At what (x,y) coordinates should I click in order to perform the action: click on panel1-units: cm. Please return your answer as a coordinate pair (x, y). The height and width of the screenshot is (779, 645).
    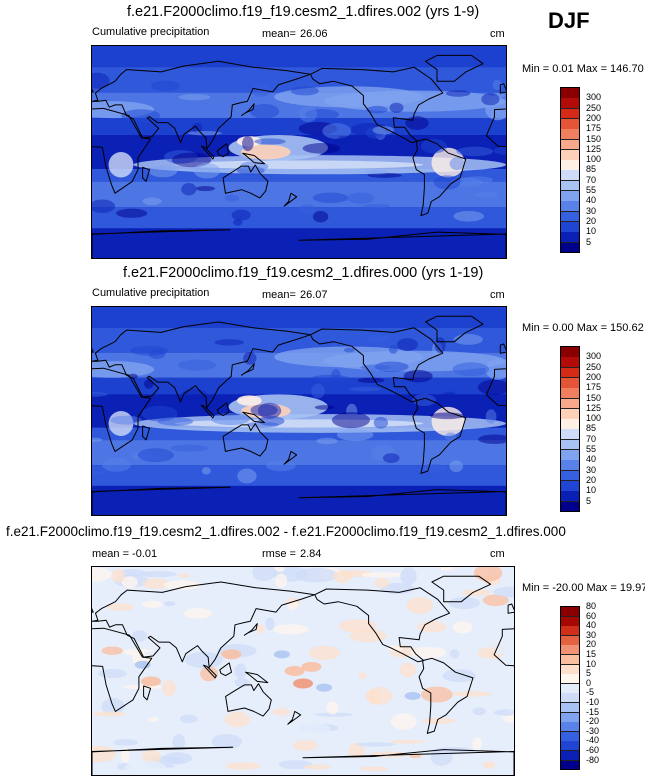
    Looking at the image, I should click on (497, 34).